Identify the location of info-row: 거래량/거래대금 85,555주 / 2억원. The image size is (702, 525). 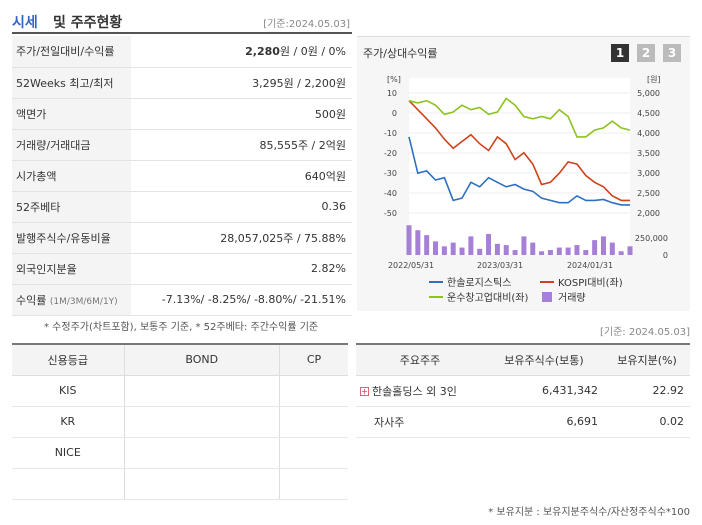
(182, 145).